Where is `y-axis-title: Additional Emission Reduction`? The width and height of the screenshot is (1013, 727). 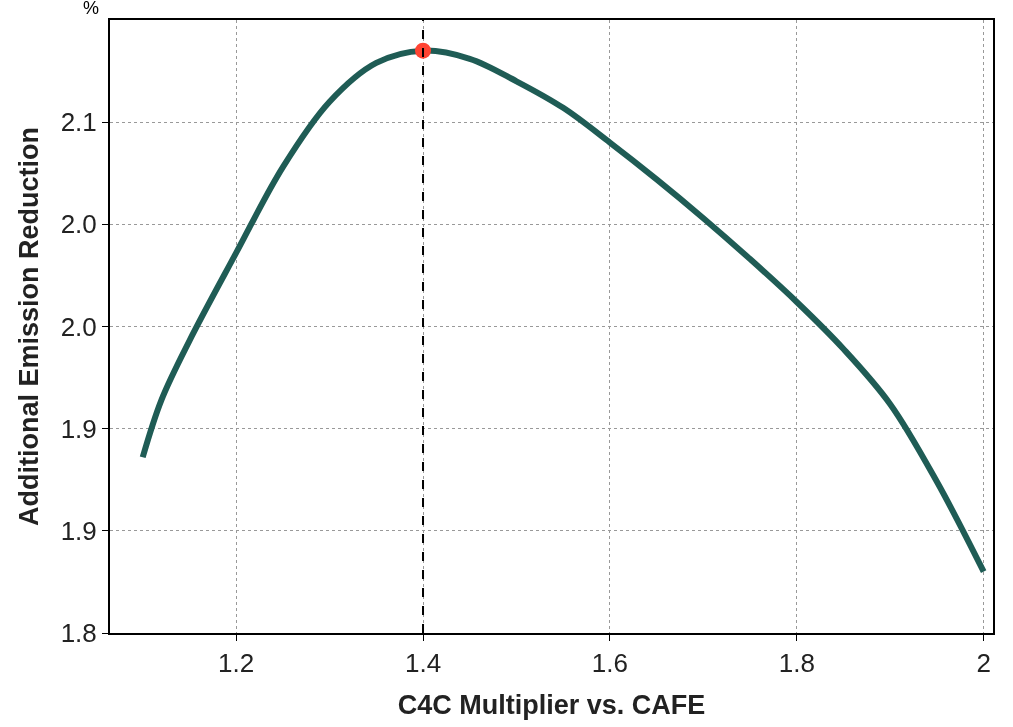 y-axis-title: Additional Emission Reduction is located at coordinates (29, 326).